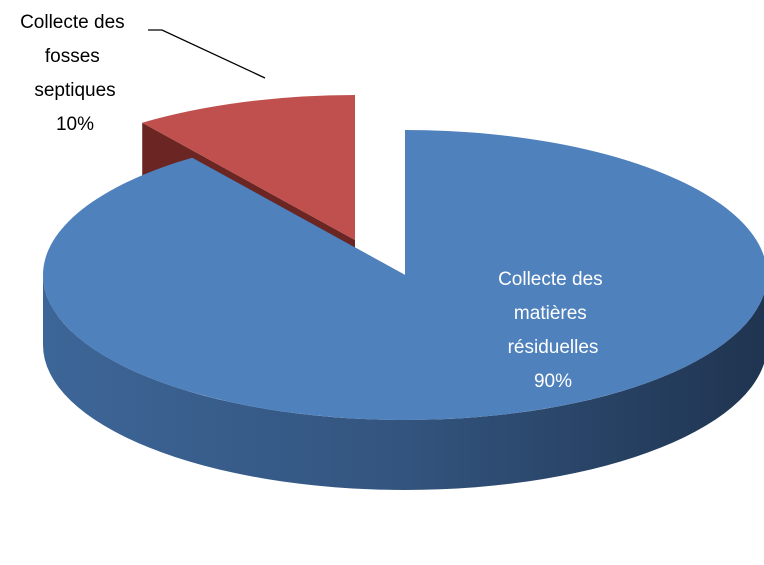 This screenshot has width=764, height=565. Describe the element at coordinates (207, 54) in the screenshot. I see `leader-line` at that location.